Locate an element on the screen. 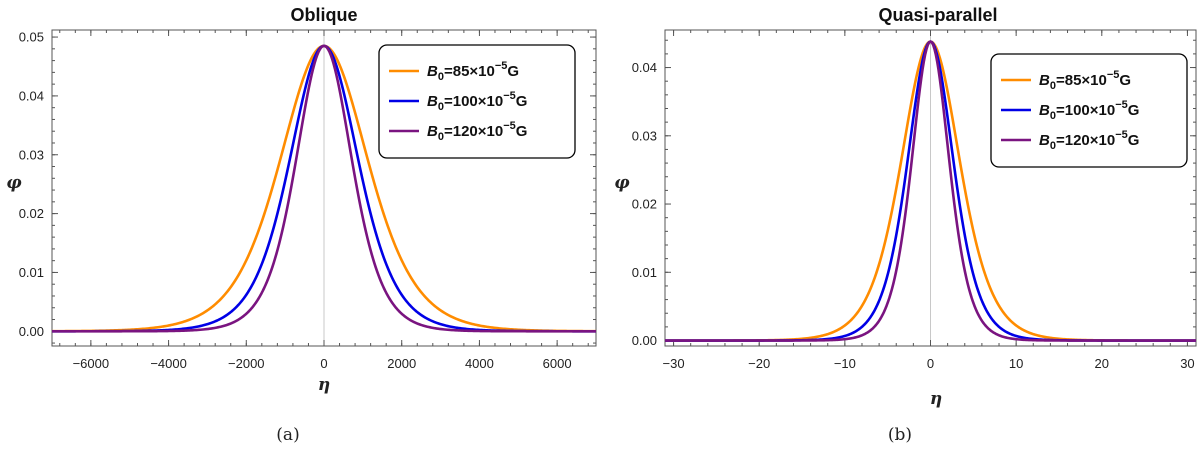 The width and height of the screenshot is (1200, 449). panel-caption: (a) is located at coordinates (287, 435).